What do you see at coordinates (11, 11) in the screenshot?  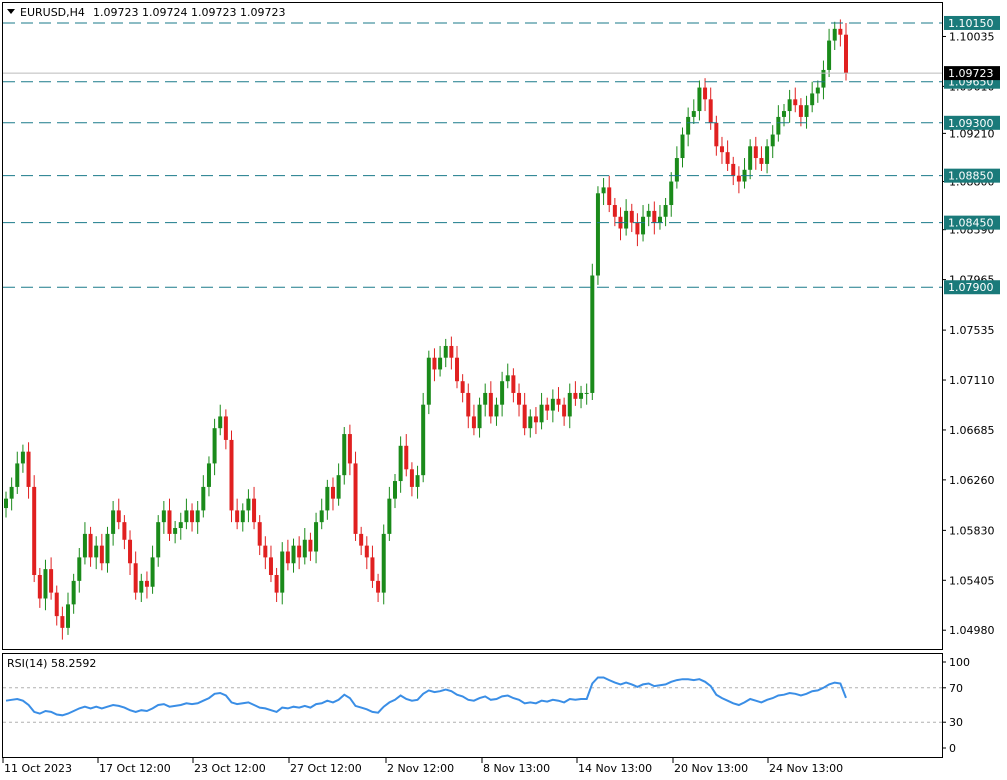 I see `symbol-dropdown-icon` at bounding box center [11, 11].